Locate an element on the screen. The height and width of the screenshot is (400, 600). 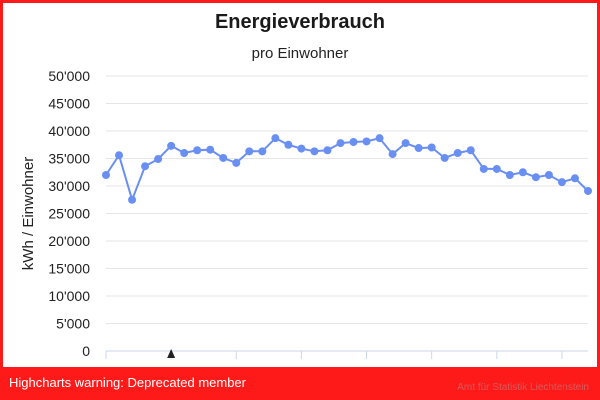
y-tick-label: 5'000 is located at coordinates (73, 324).